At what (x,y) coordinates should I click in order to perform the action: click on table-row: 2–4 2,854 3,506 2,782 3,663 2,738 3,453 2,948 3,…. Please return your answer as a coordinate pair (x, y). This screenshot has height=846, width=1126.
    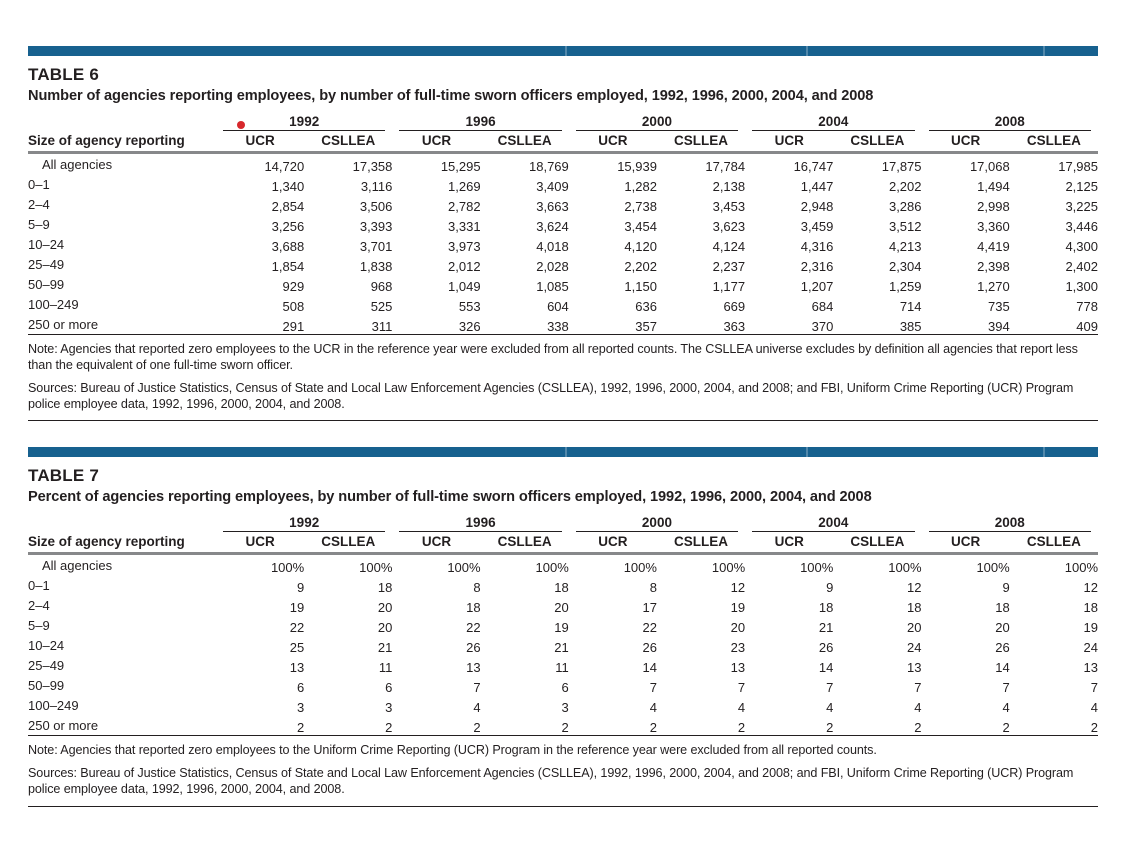
    Looking at the image, I should click on (563, 204).